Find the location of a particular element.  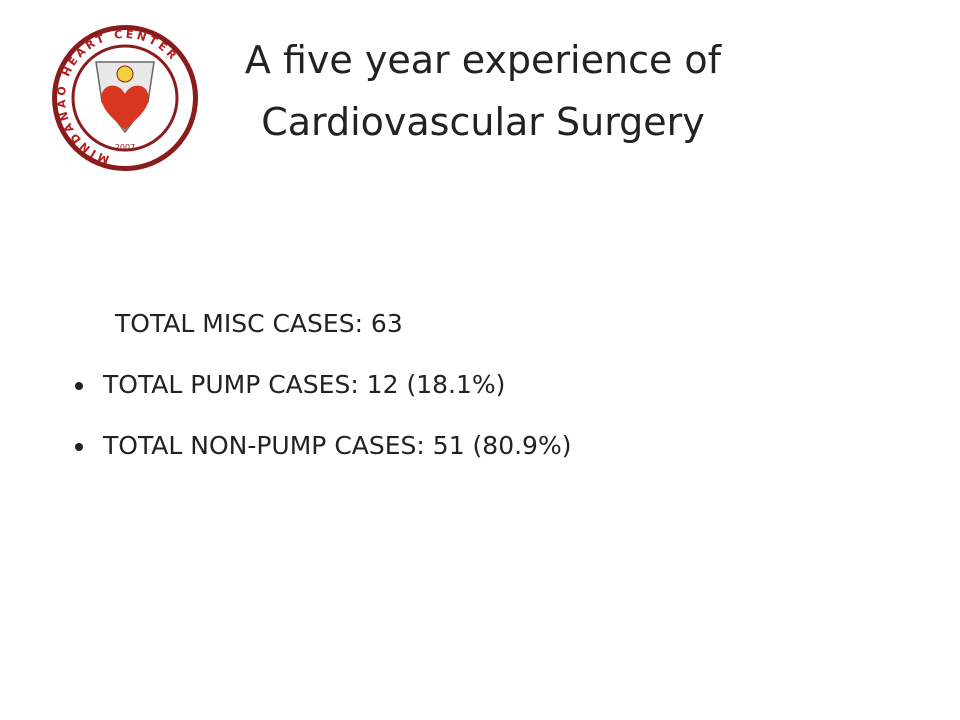

logo-year: 2007 is located at coordinates (125, 147).